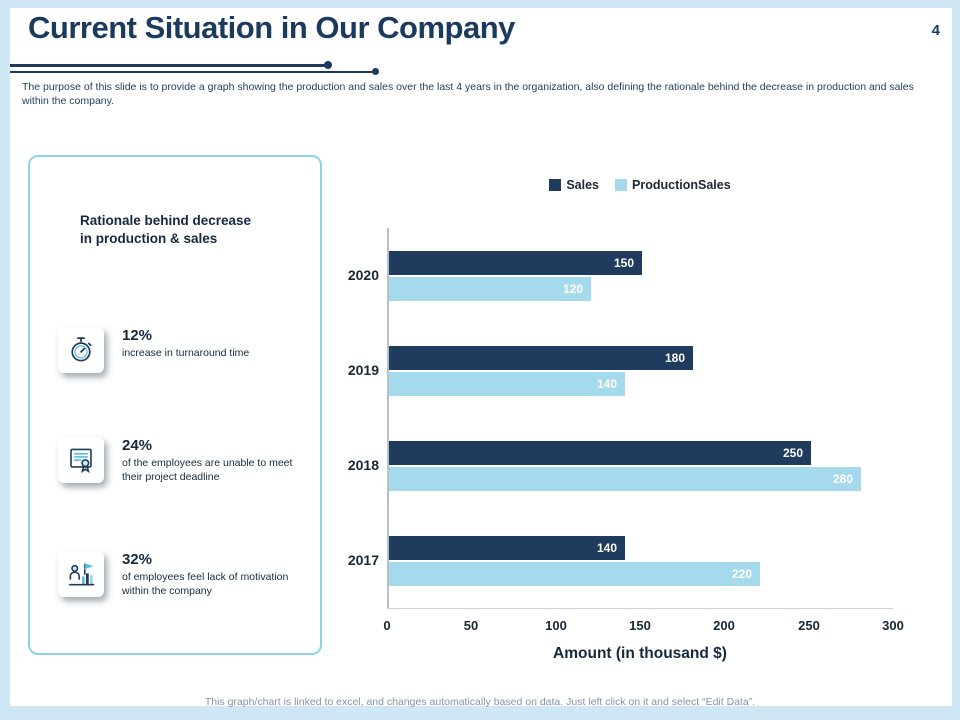  What do you see at coordinates (574, 574) in the screenshot?
I see `bar-productionsales-2017: 220` at bounding box center [574, 574].